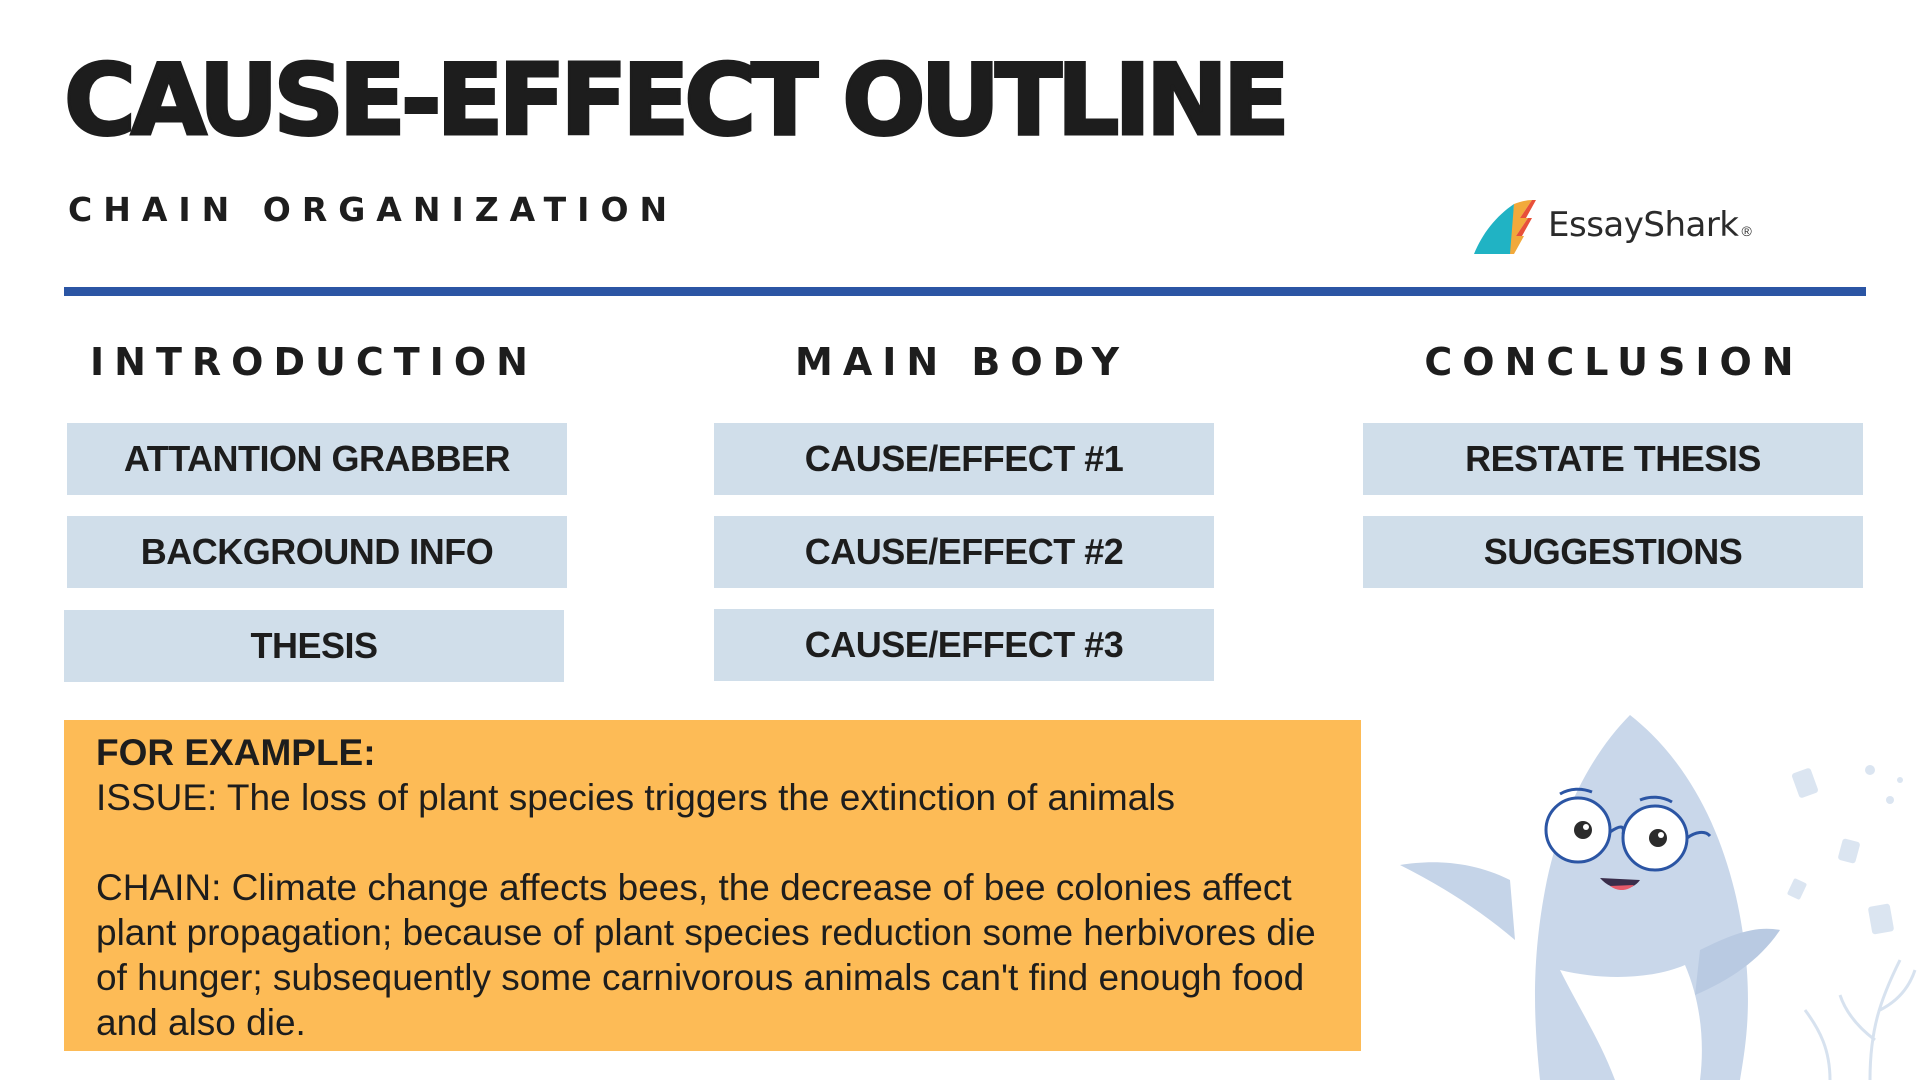 This screenshot has width=1920, height=1080. Describe the element at coordinates (677, 101) in the screenshot. I see `page-title: CAUSE-EFFECT OUTLINE` at that location.